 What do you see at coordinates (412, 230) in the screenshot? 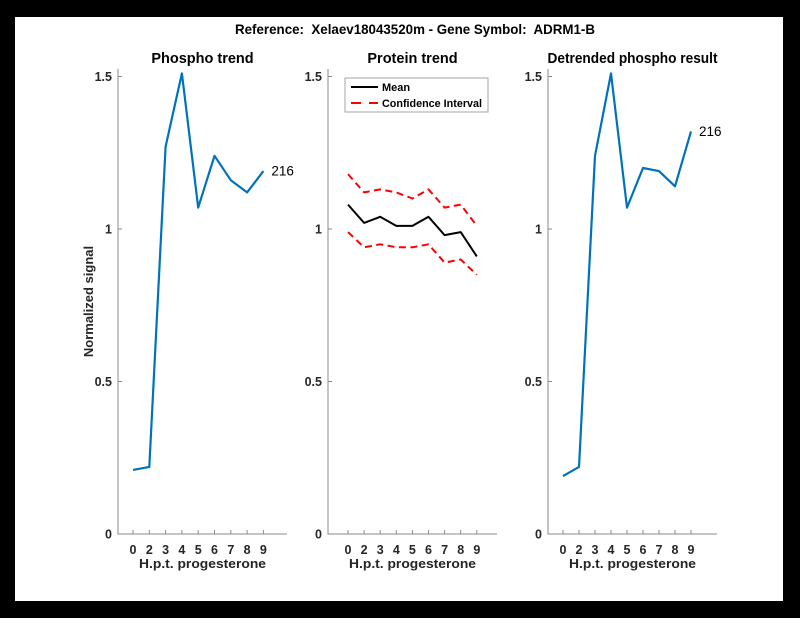
I see `mean-line` at bounding box center [412, 230].